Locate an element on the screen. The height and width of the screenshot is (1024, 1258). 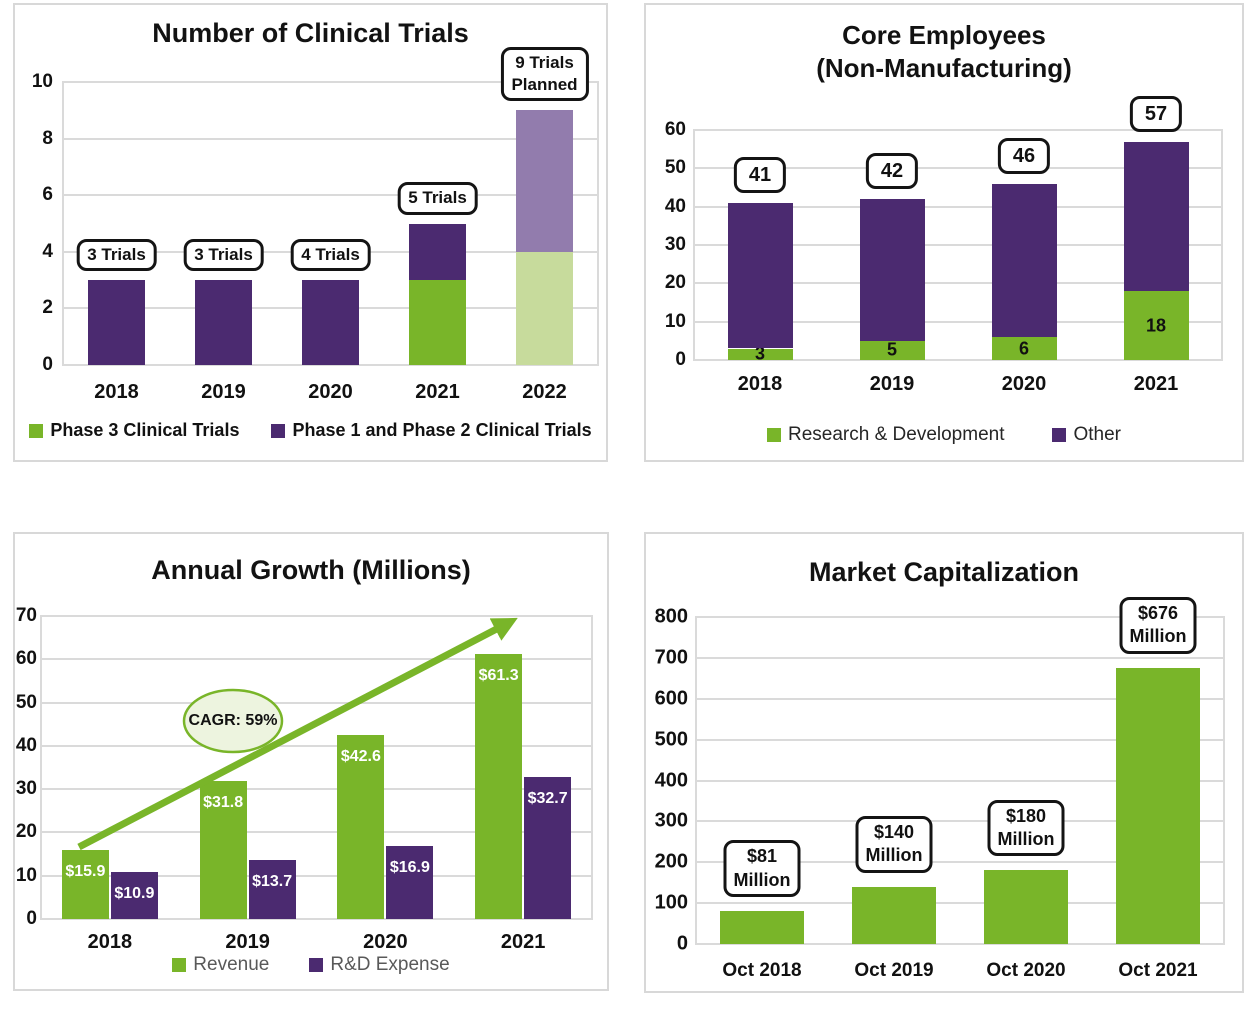
legend-label: Research & Development is located at coordinates (896, 434).